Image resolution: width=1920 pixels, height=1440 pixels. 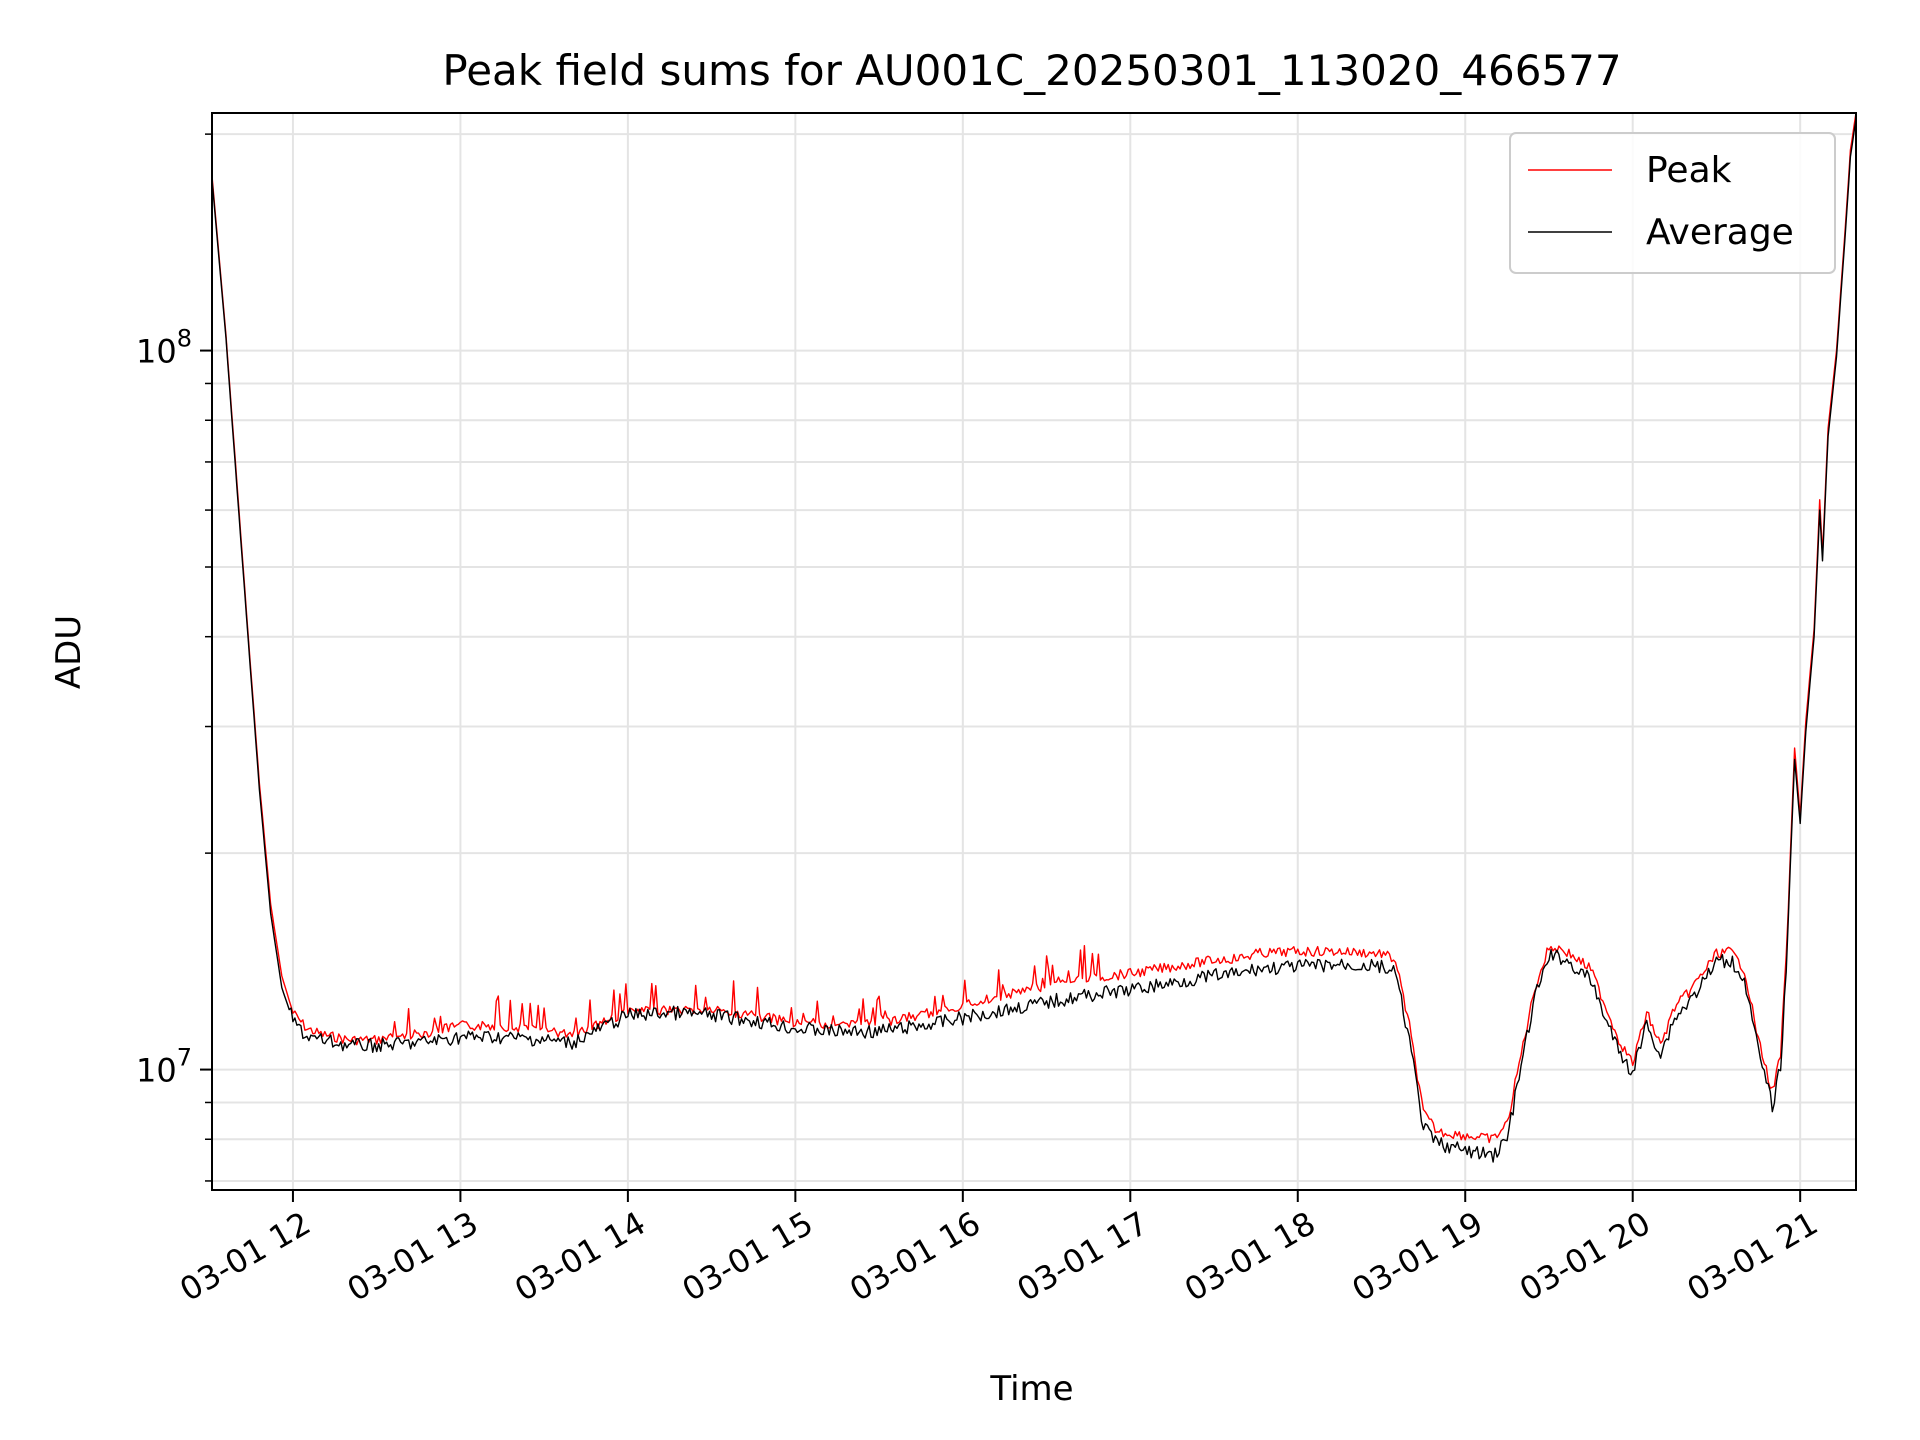 I want to click on legend-box, so click(x=1672, y=203).